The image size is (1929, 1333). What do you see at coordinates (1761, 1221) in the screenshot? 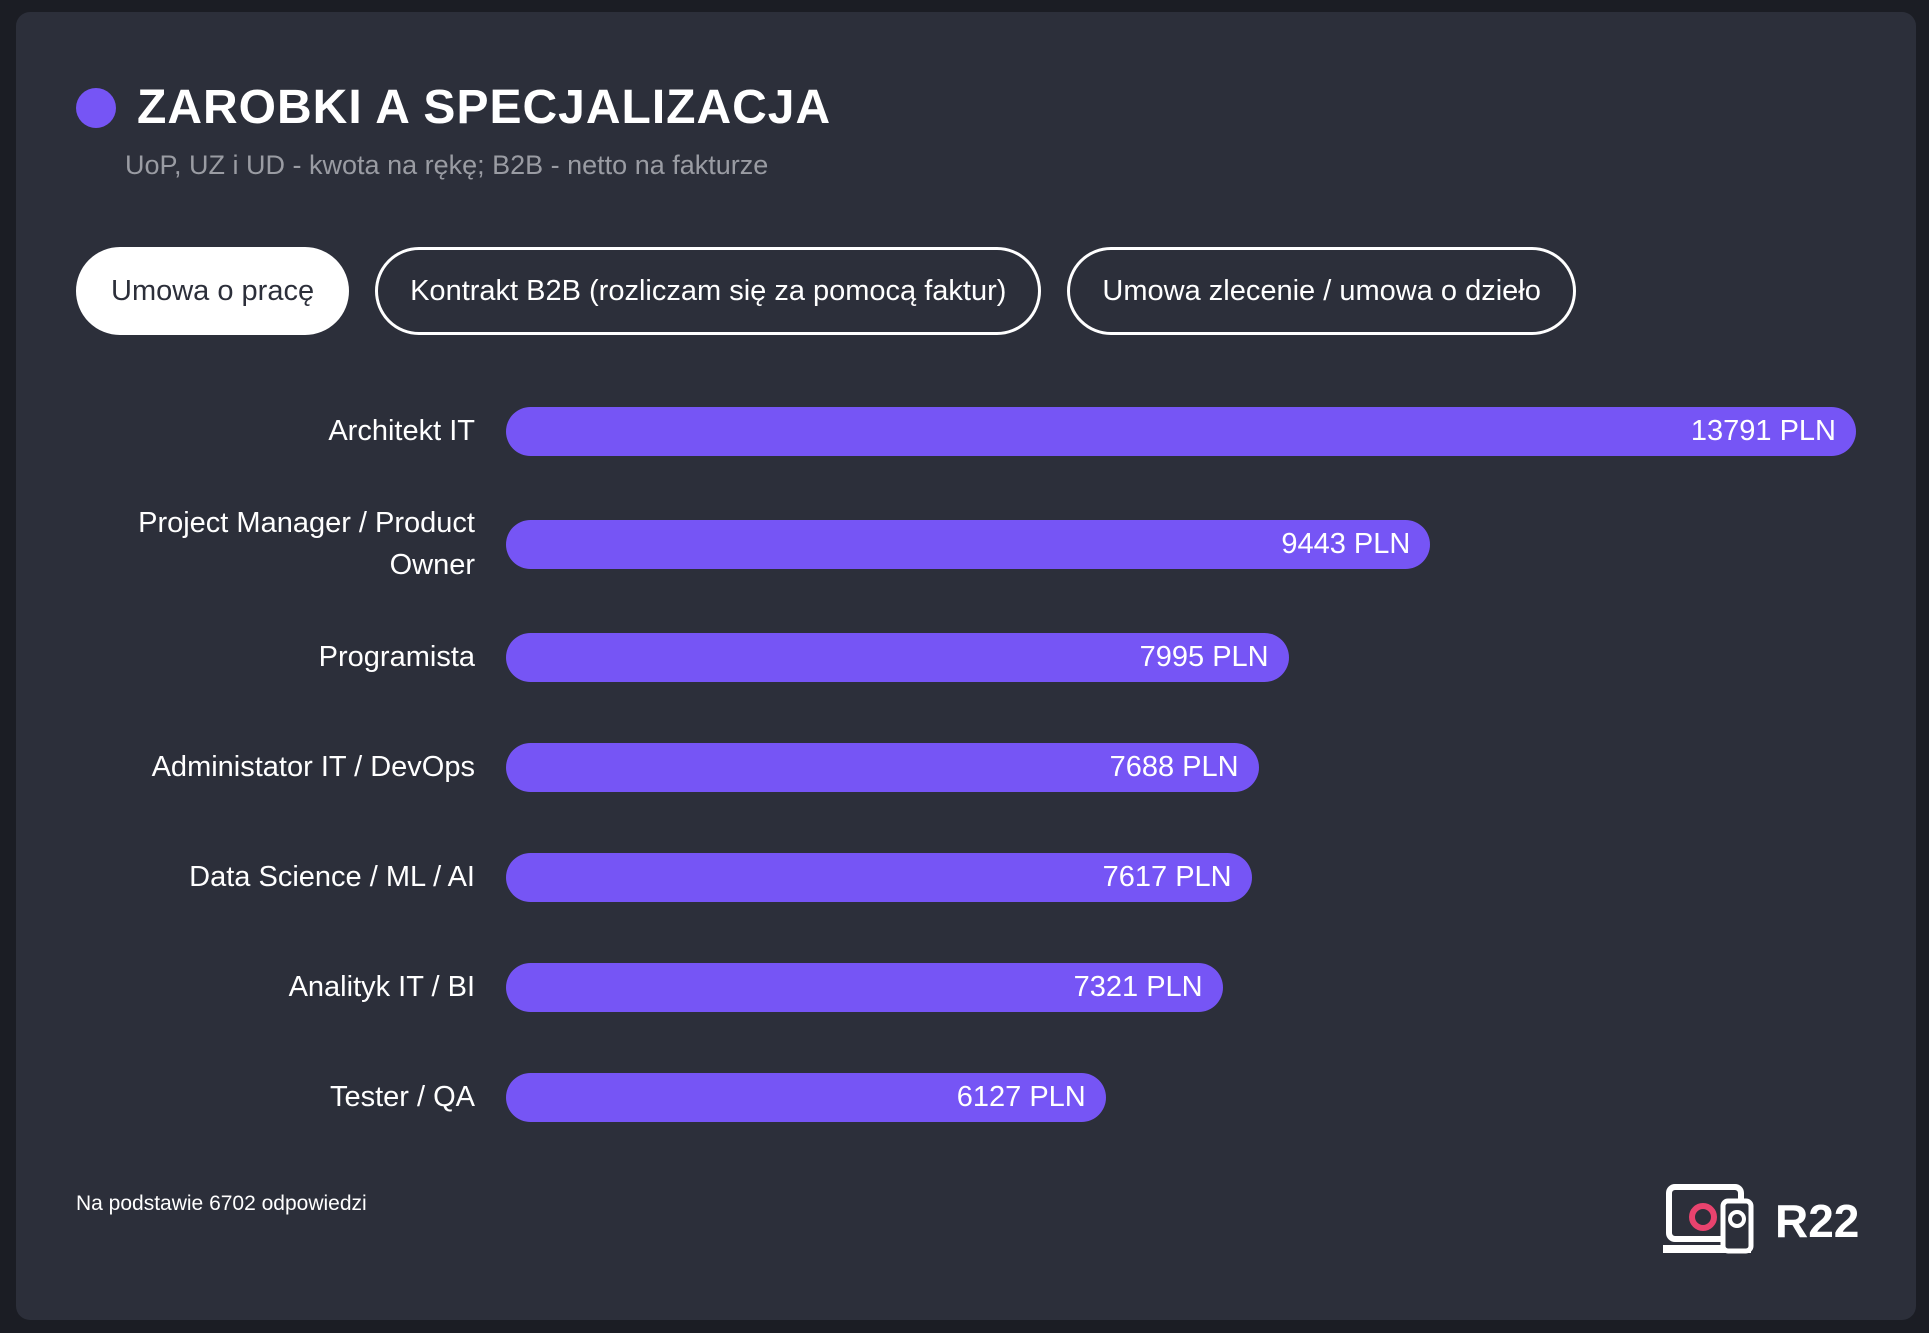
I see `logo: R22` at bounding box center [1761, 1221].